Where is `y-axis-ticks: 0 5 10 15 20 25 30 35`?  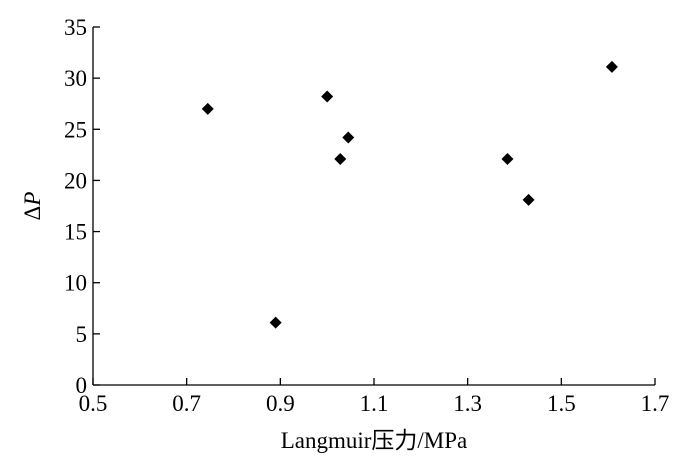 y-axis-ticks: 0 5 10 15 20 25 30 35 is located at coordinates (82, 206).